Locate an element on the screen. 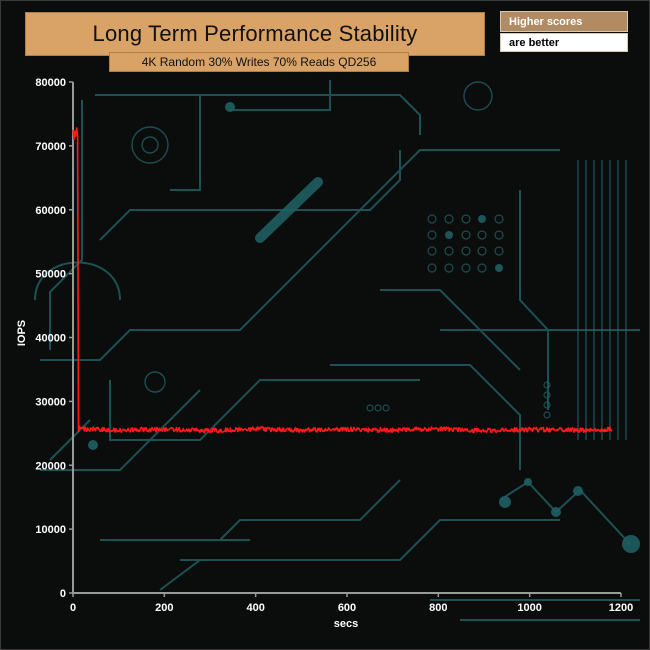 Image resolution: width=650 pixels, height=650 pixels. chart-title-box: Long Term Performance Stability is located at coordinates (255, 34).